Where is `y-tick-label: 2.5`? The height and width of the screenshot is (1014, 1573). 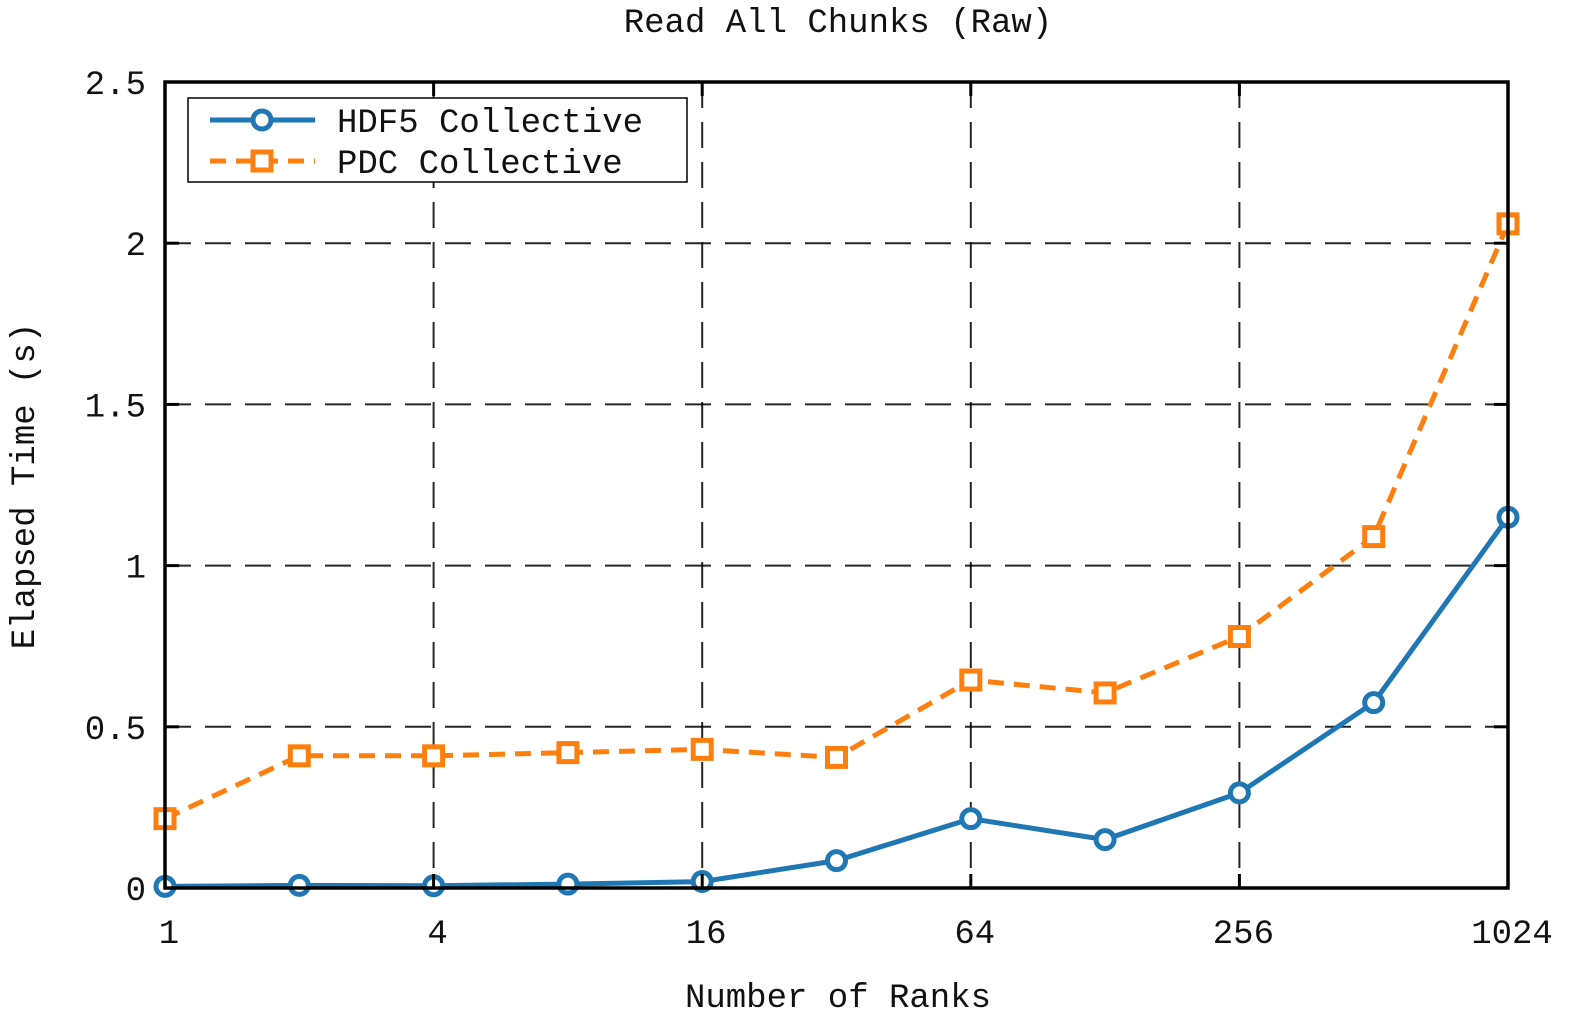 y-tick-label: 2.5 is located at coordinates (115, 86).